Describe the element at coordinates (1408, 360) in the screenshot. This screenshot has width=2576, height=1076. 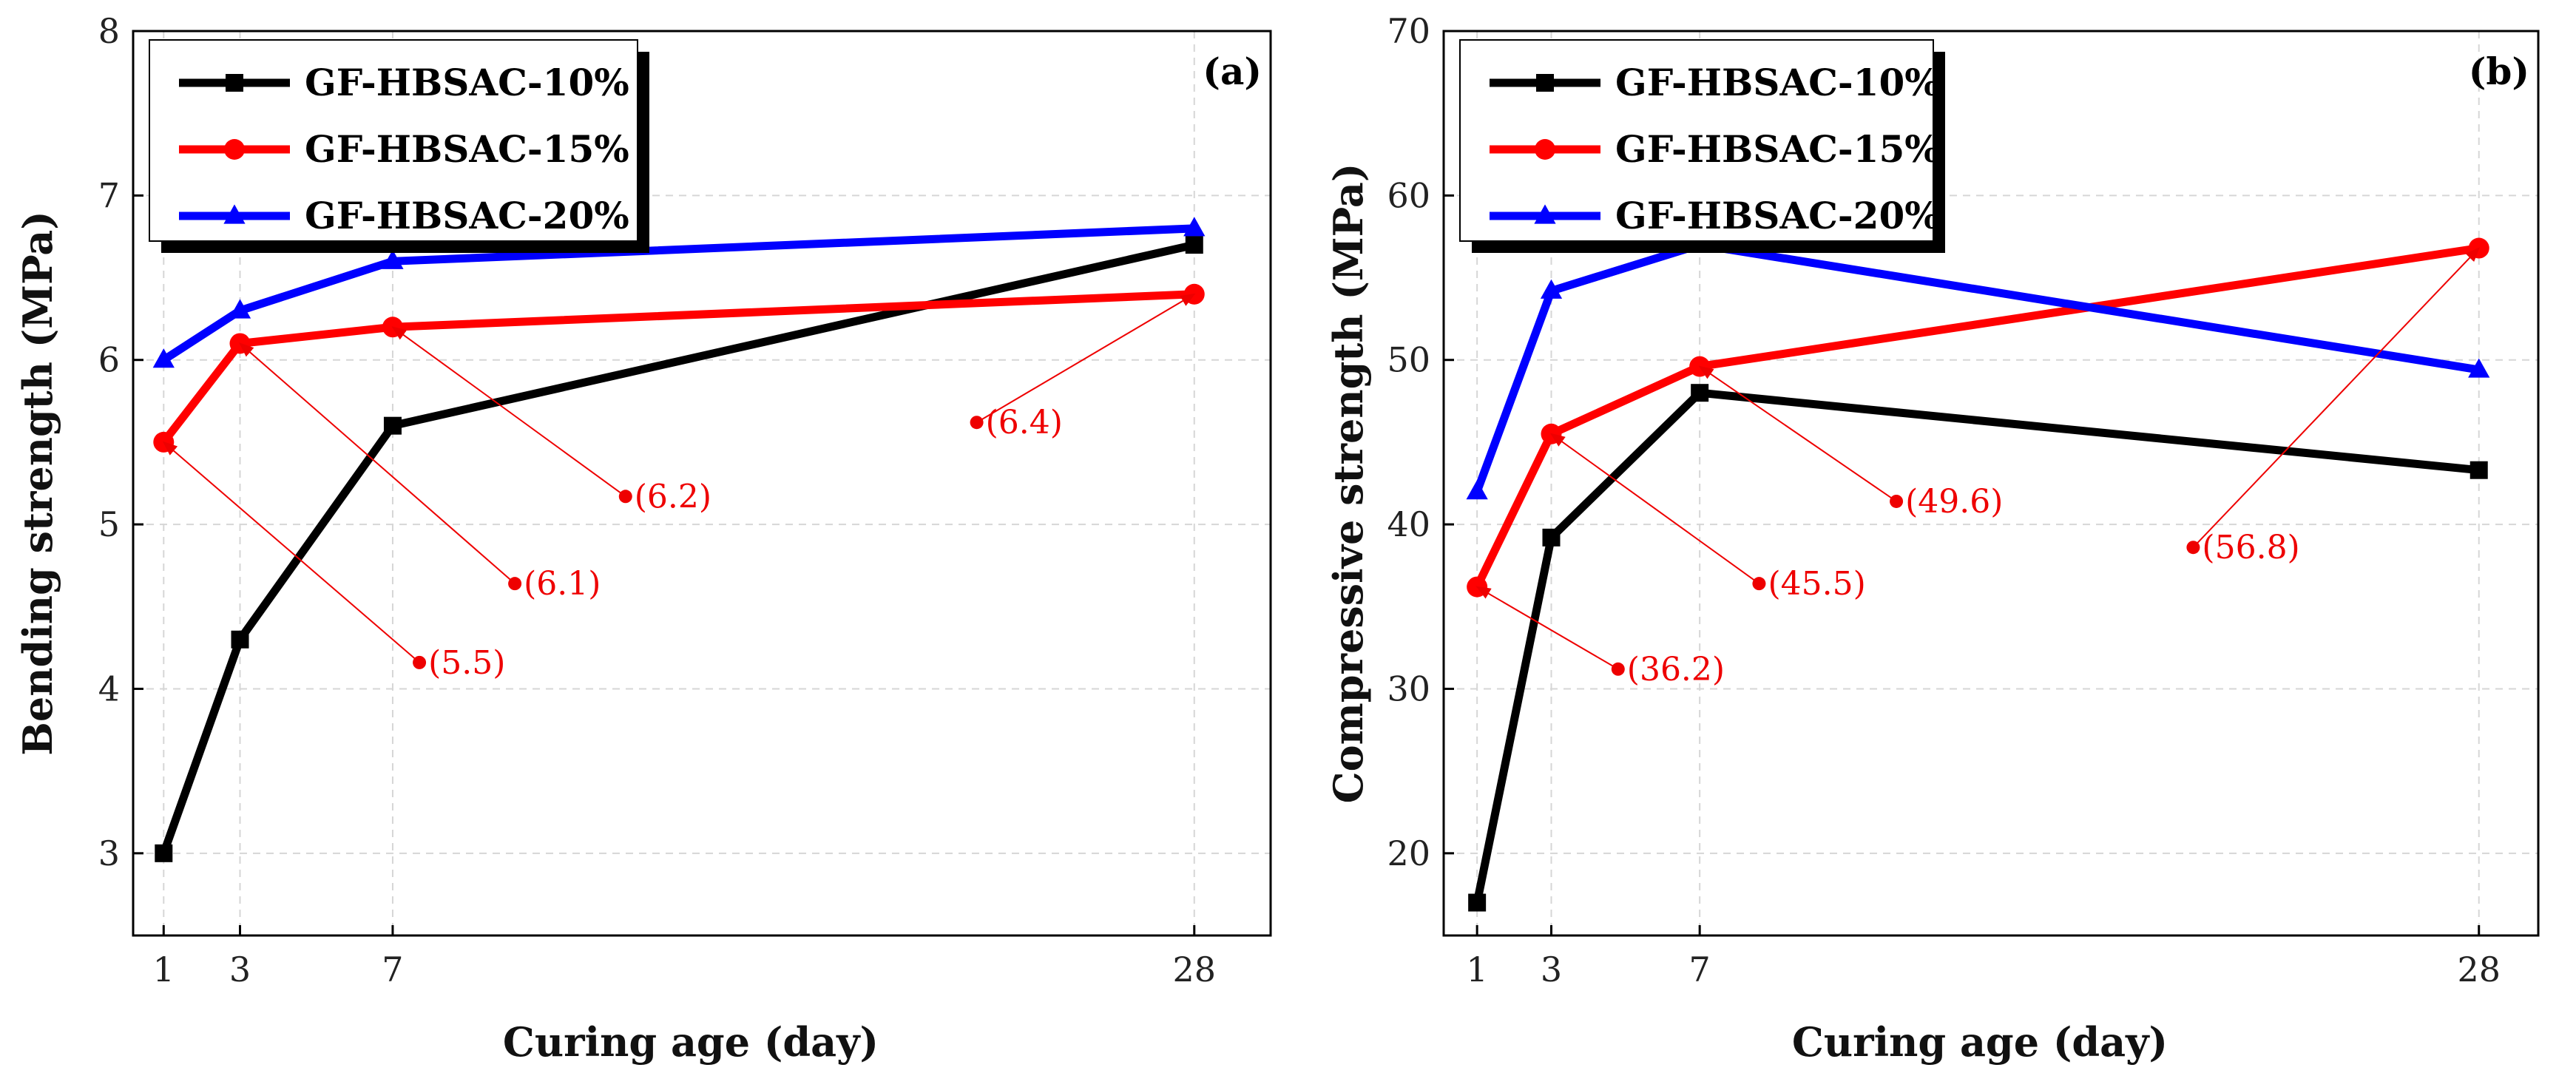
I see `y-tick-label: 50` at that location.